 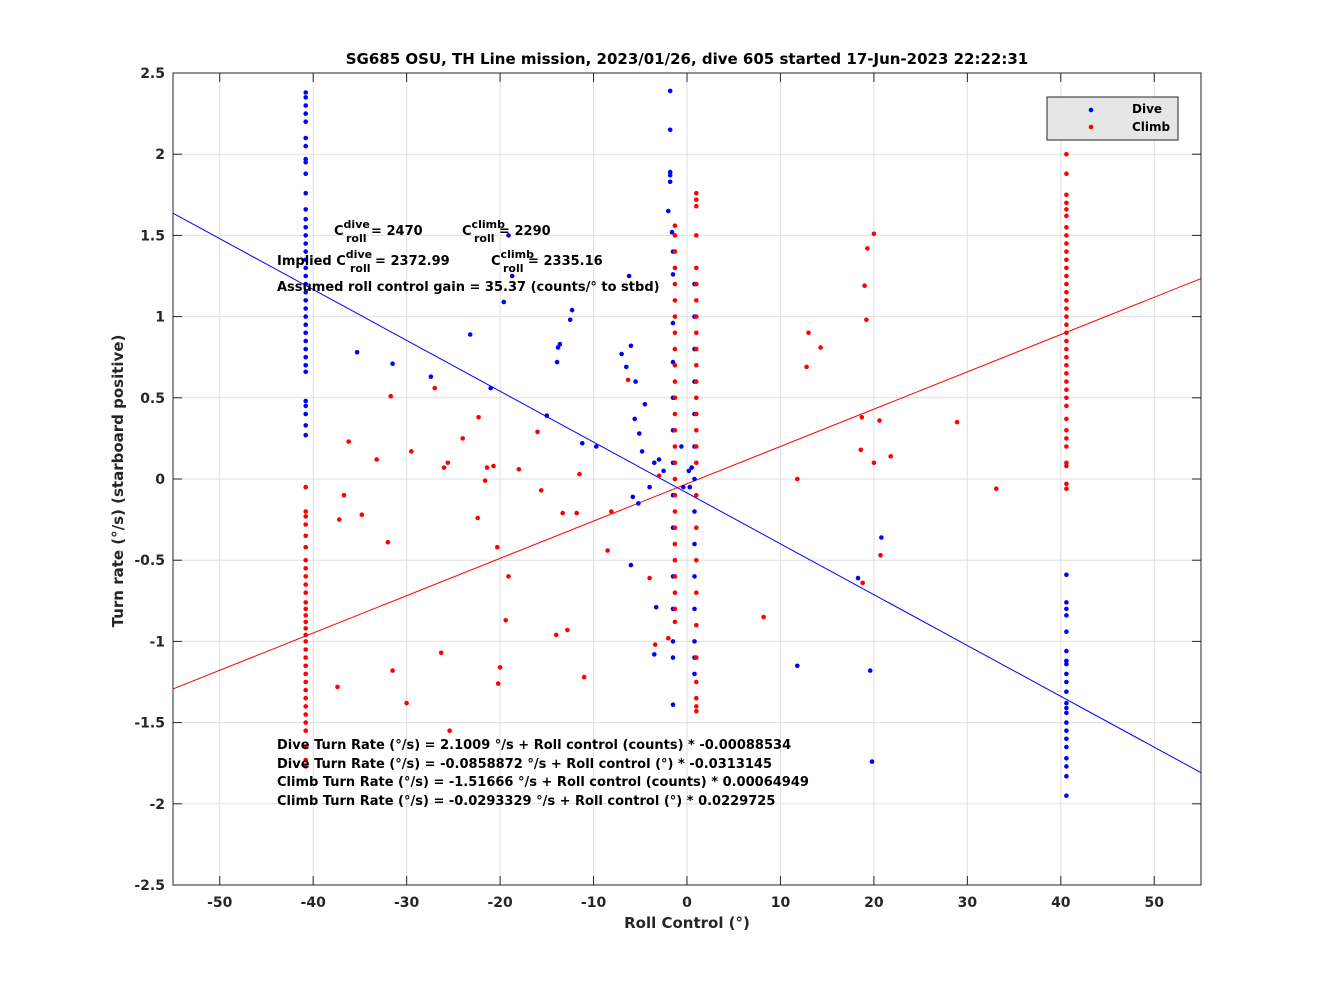 I want to click on x-tick-label: 10, so click(x=781, y=903).